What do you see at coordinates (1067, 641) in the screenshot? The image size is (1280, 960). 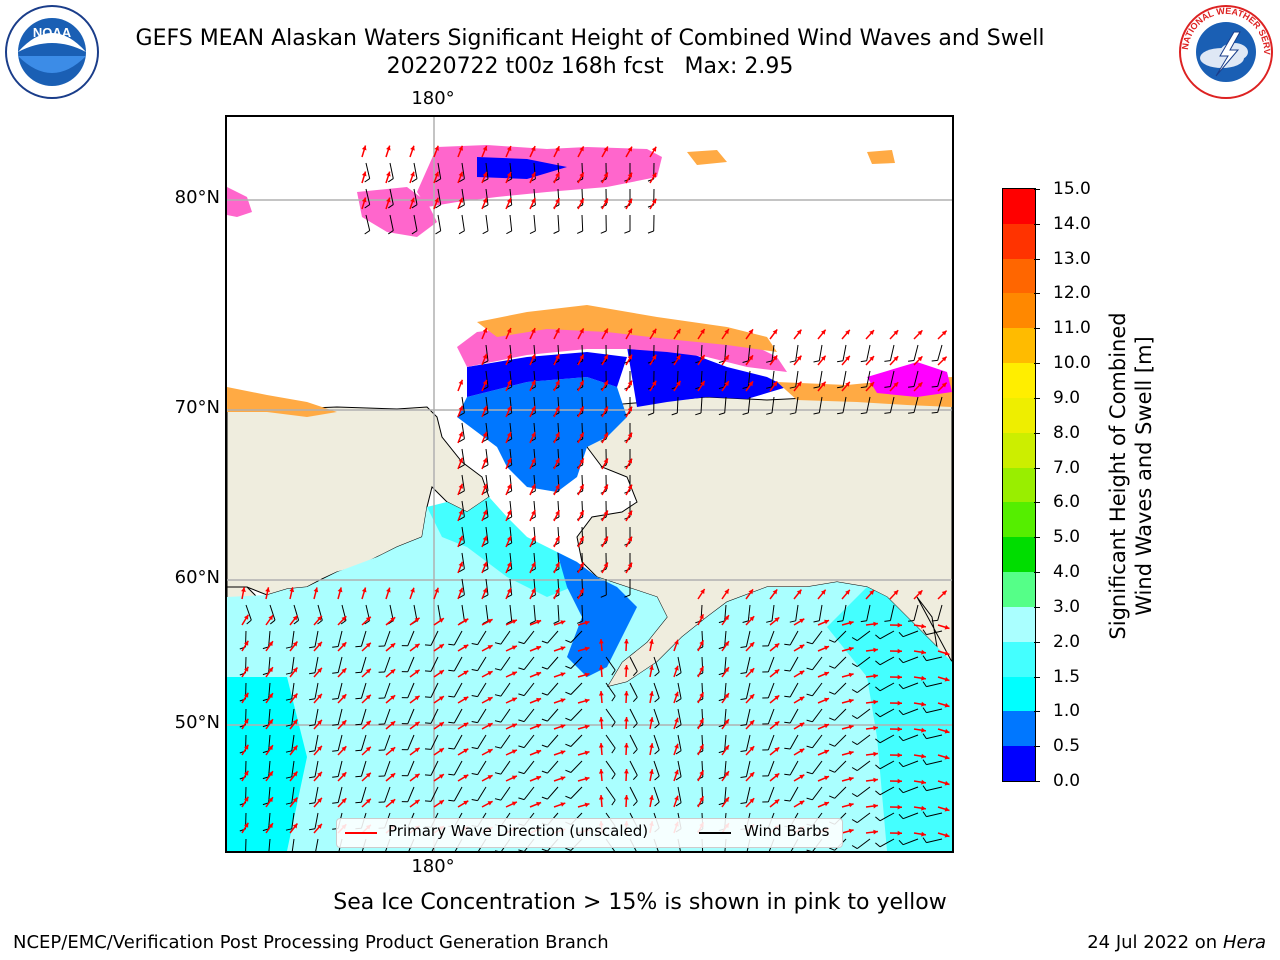 I see `colorbar-tick-label: 2.0` at bounding box center [1067, 641].